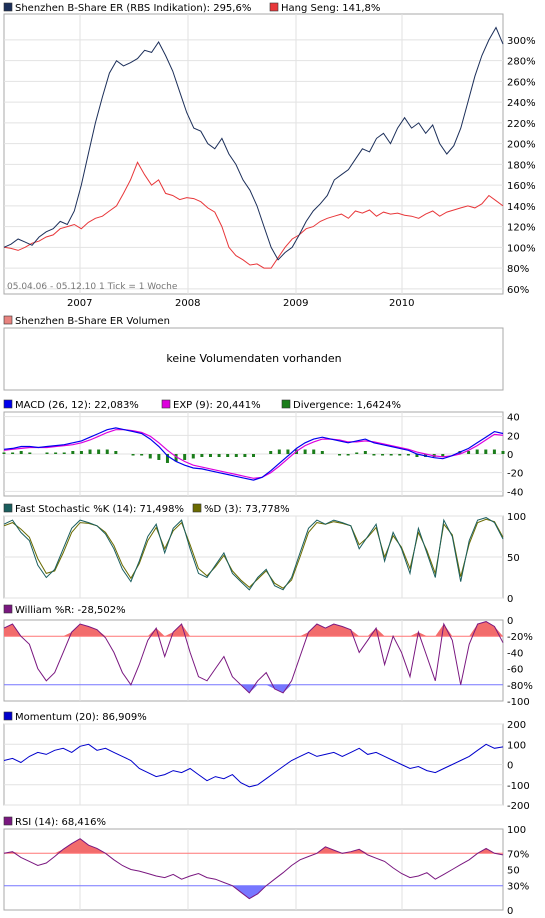 The height and width of the screenshot is (918, 545). What do you see at coordinates (515, 653) in the screenshot?
I see `william-ytick-2: -40` at bounding box center [515, 653].